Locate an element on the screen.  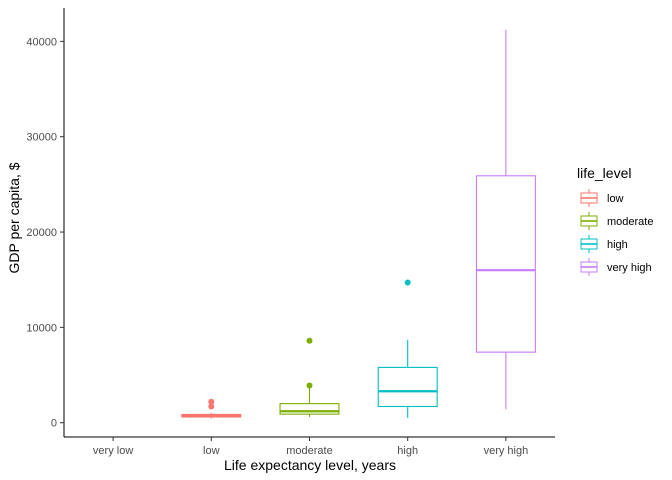
x-axis-ticks: very low low moderate high very high is located at coordinates (310, 447).